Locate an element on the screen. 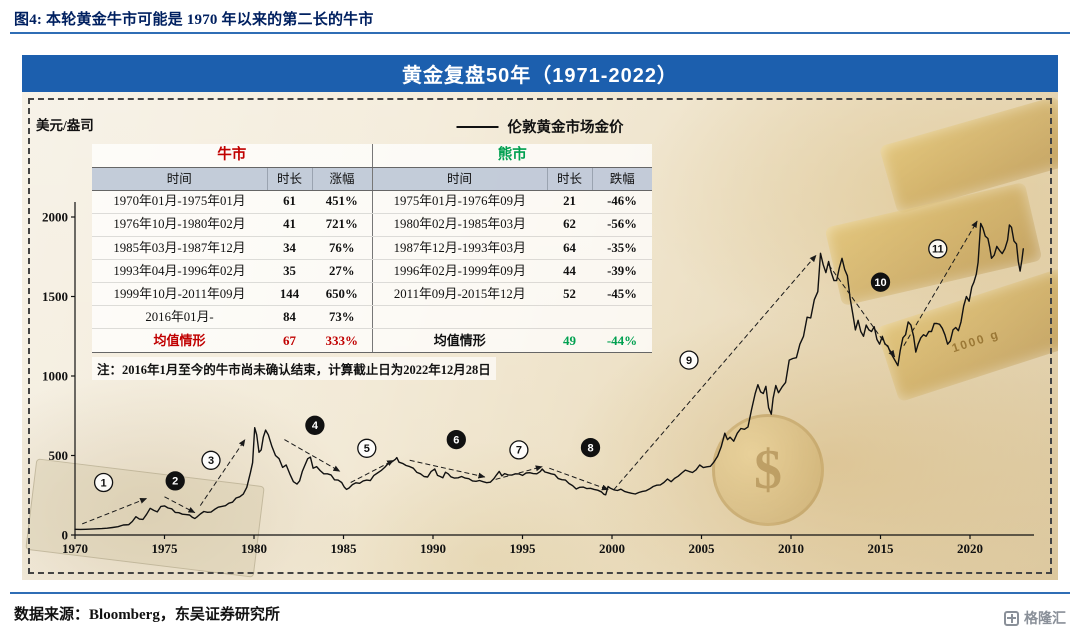  phase-number: 8 is located at coordinates (590, 448).